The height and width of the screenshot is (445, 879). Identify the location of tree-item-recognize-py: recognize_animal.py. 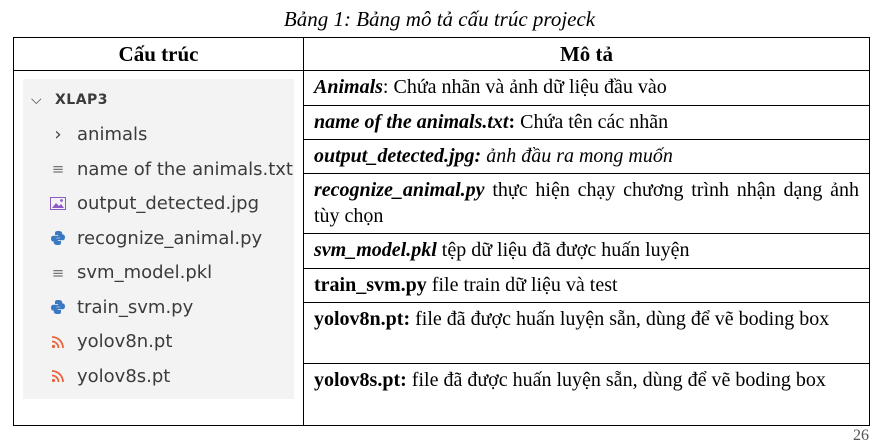
(158, 238).